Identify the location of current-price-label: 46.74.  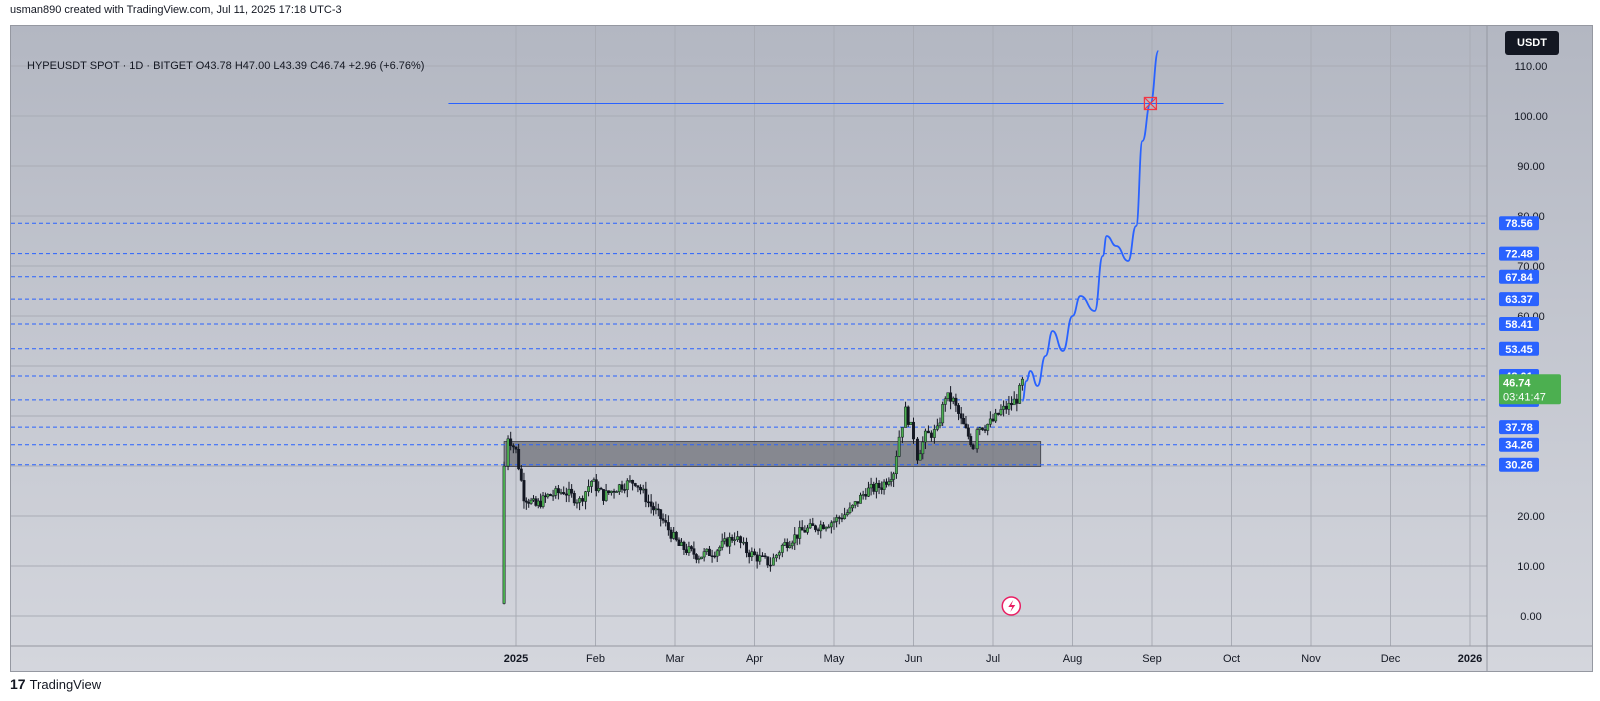
(1517, 383).